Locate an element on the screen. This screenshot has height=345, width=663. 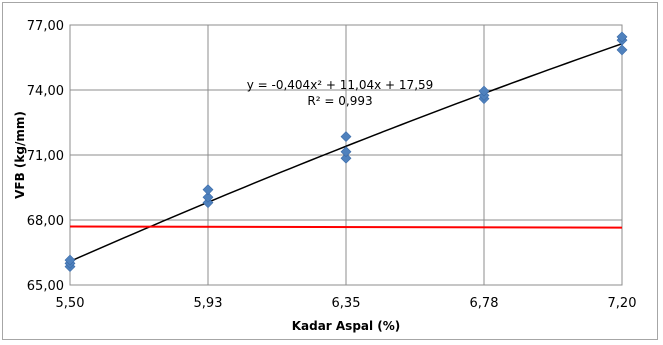
x-tick-label: 6,35 is located at coordinates (346, 303).